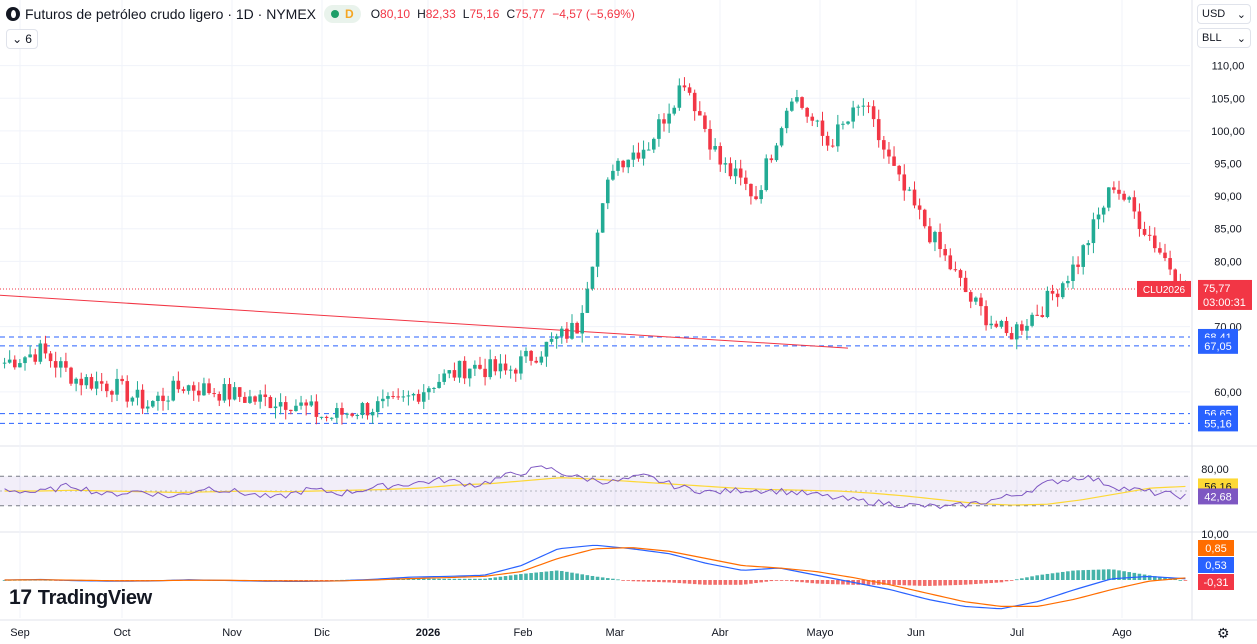  I want to click on currency-select: USD ⌄, so click(1224, 14).